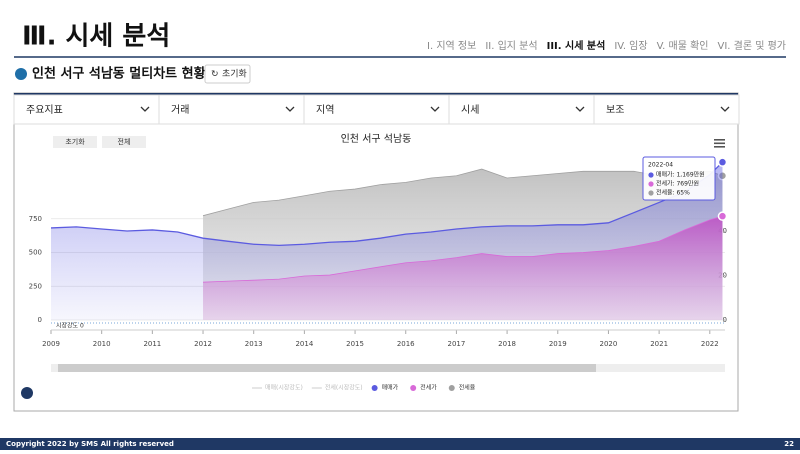  I want to click on chart-title: 인천 서구 석남동, so click(376, 139).